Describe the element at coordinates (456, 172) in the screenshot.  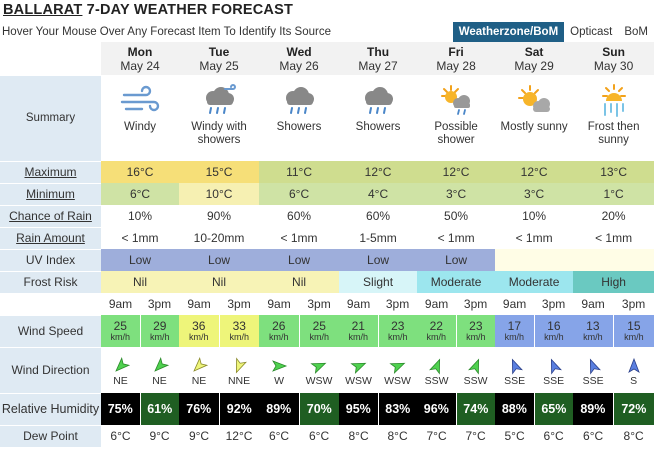
I see `max-fri: 12°C` at that location.